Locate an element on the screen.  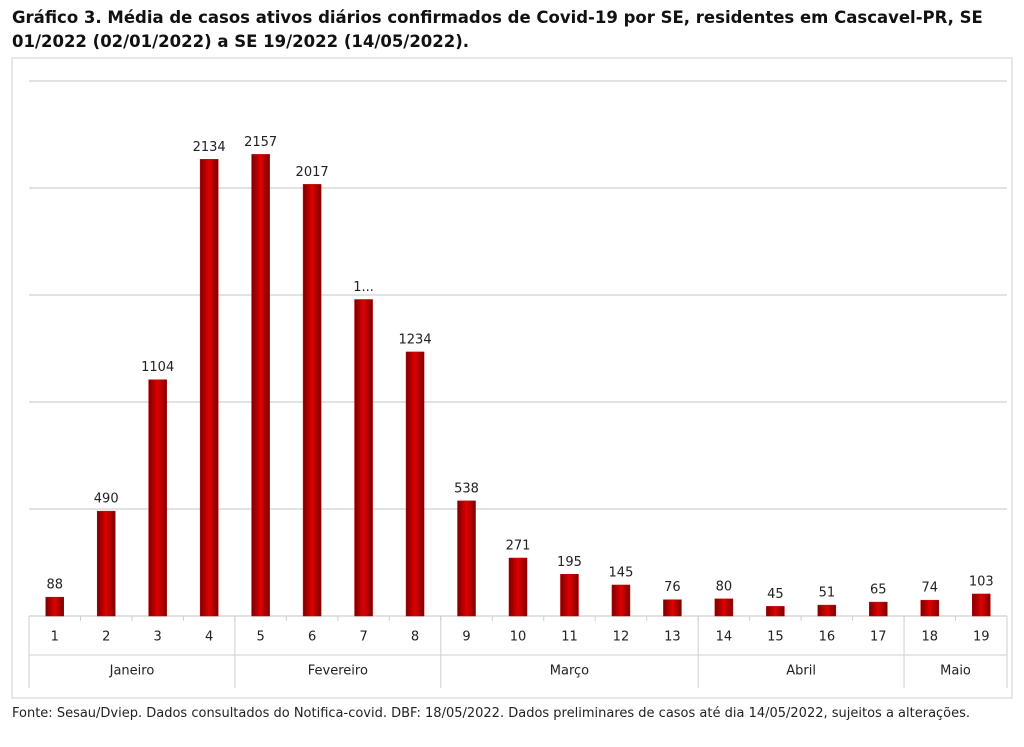
value-label: 2157 is located at coordinates (260, 142).